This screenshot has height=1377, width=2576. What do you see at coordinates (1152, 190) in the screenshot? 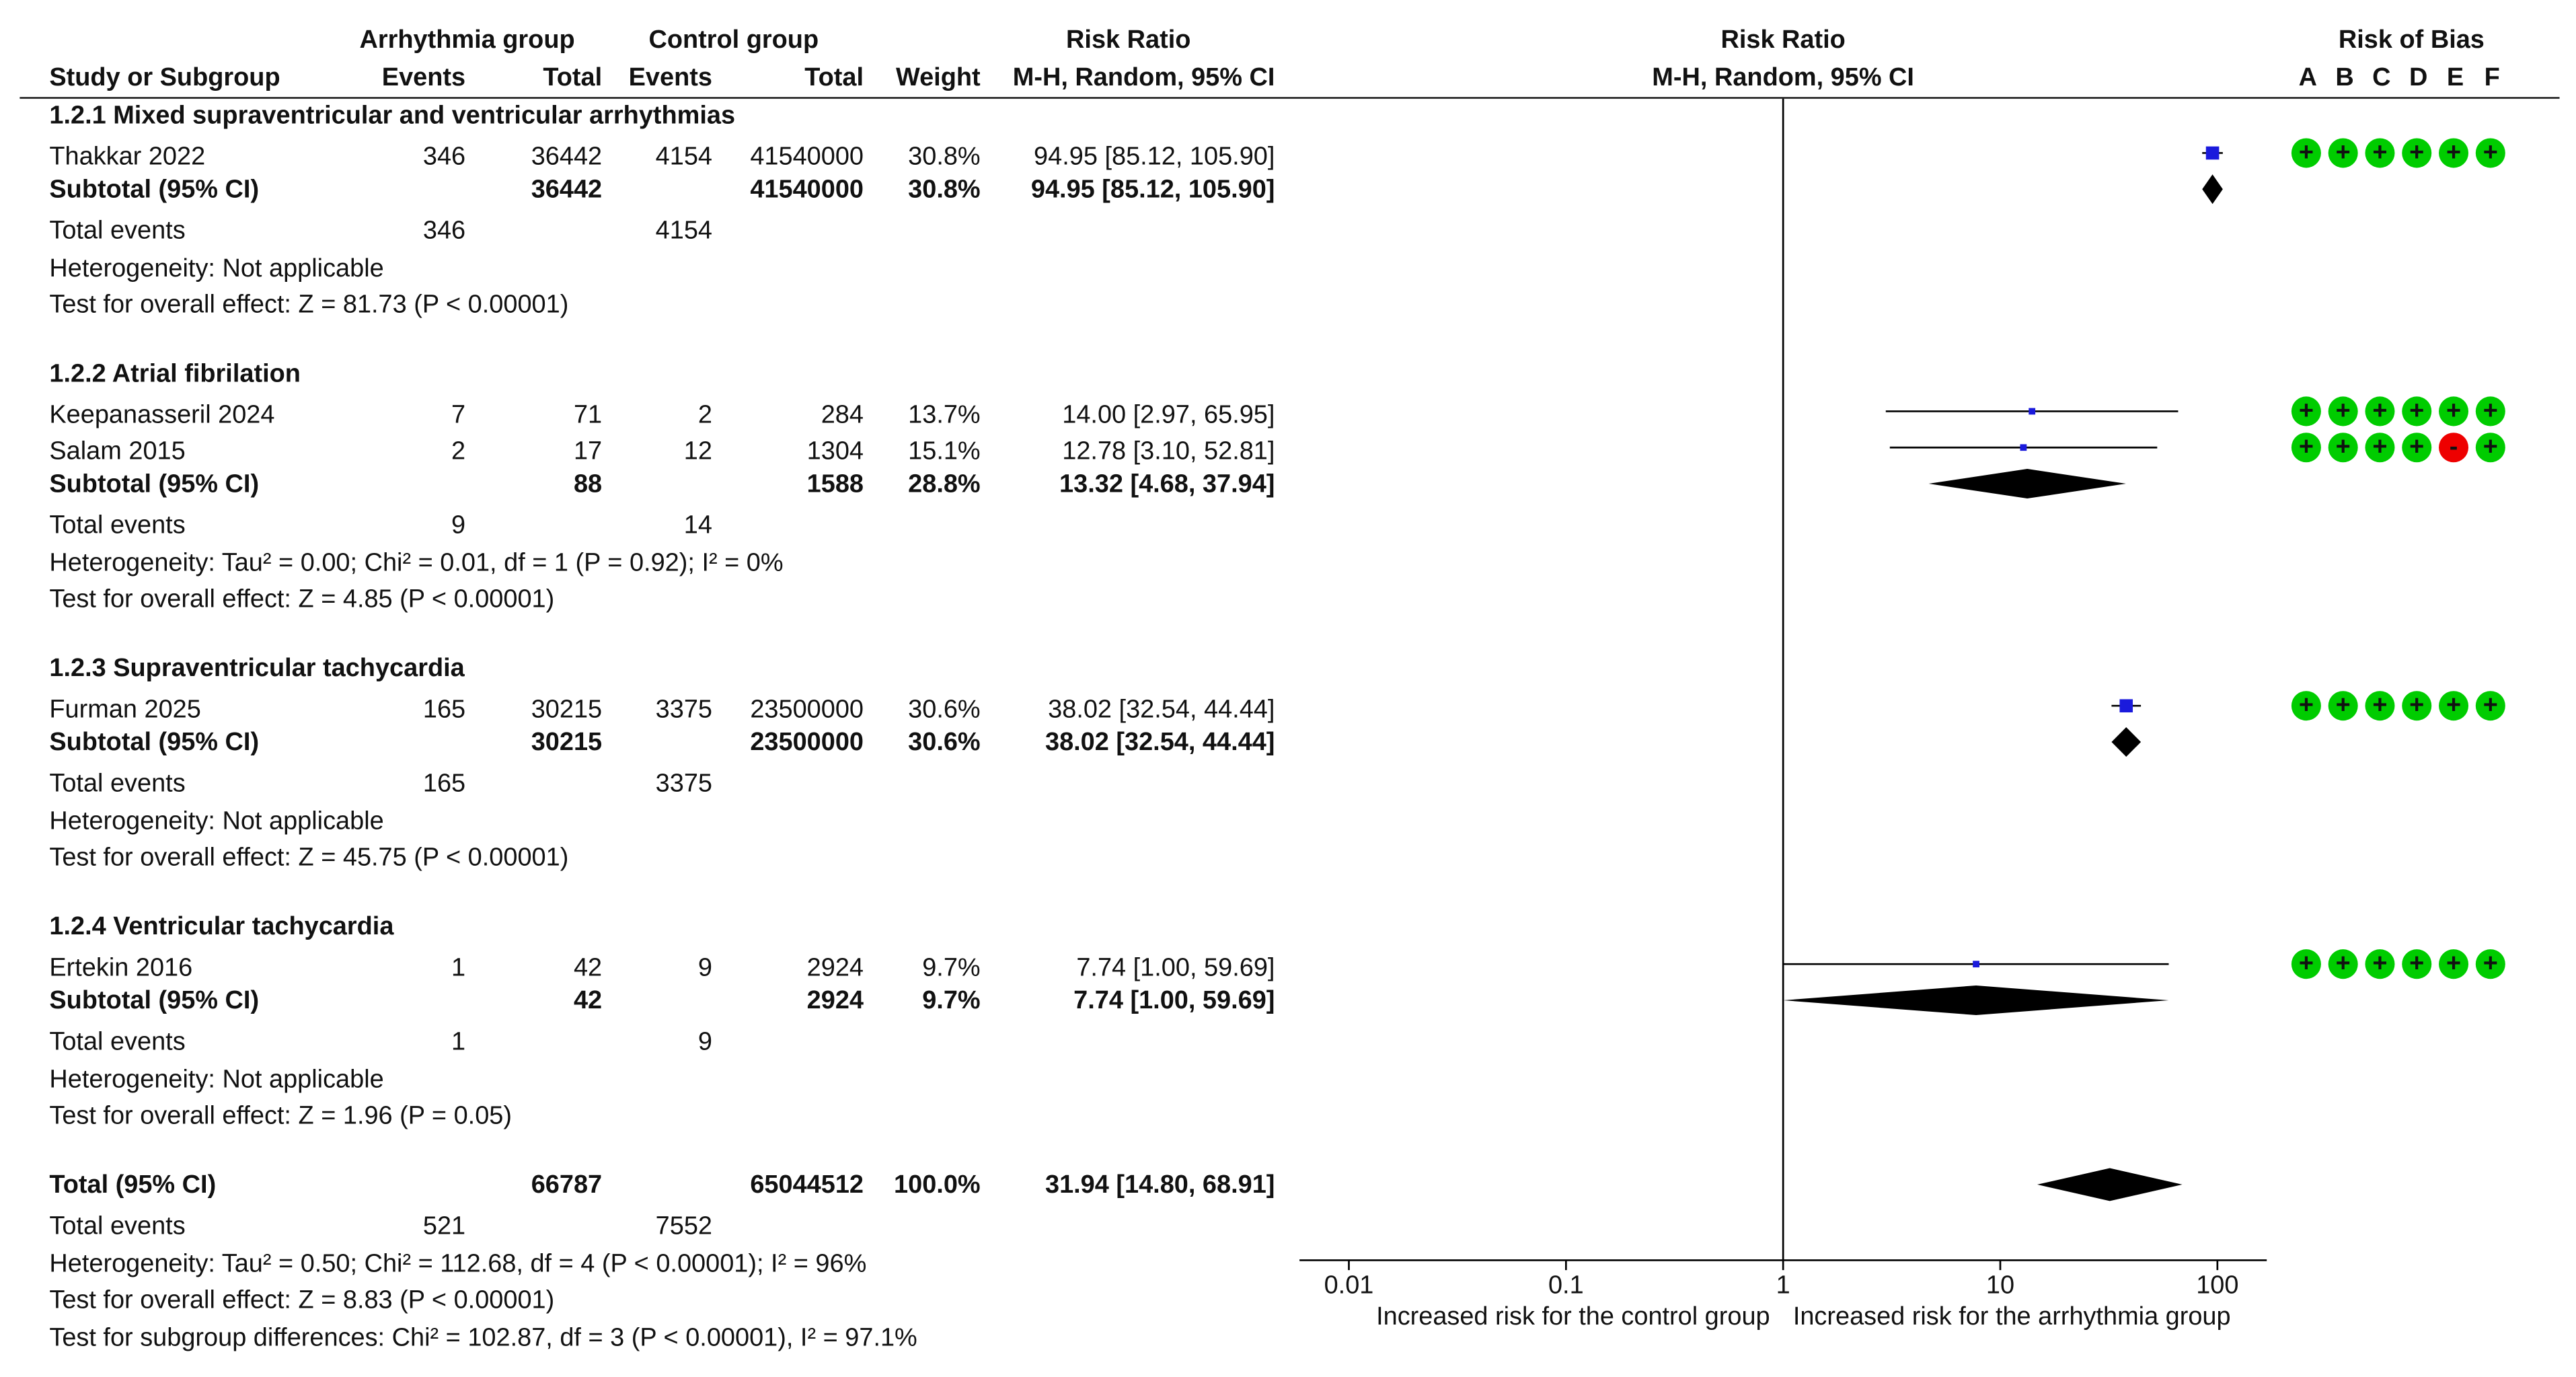
I see `subtotal-risk-ratio-ci: 94.95 [85.12, 105.90]` at bounding box center [1152, 190].